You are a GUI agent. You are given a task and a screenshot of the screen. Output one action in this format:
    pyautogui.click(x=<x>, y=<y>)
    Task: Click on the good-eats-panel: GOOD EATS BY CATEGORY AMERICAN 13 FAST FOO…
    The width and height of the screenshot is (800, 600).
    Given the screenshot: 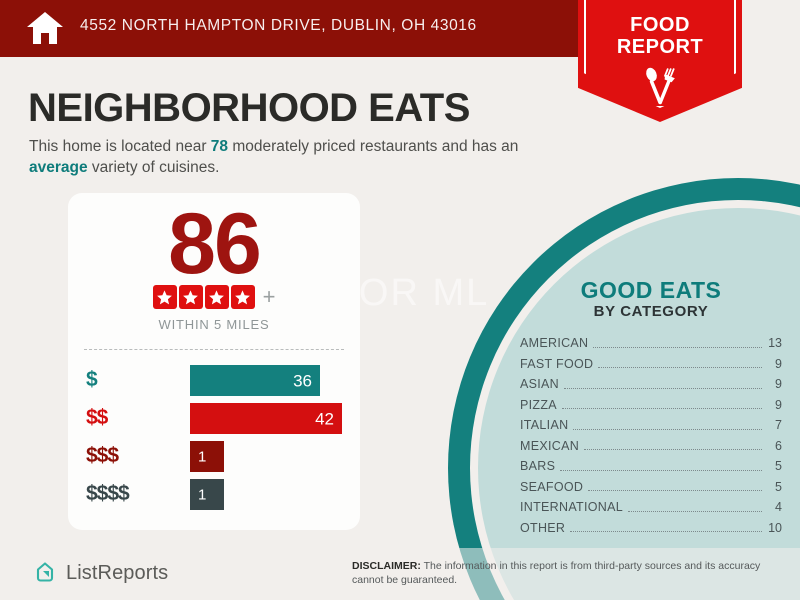 What is the action you would take?
    pyautogui.click(x=651, y=408)
    